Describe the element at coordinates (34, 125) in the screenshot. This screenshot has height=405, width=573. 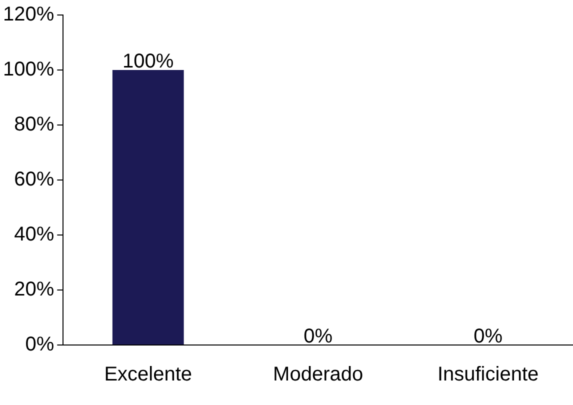
I see `y-tick-label: 80%` at that location.